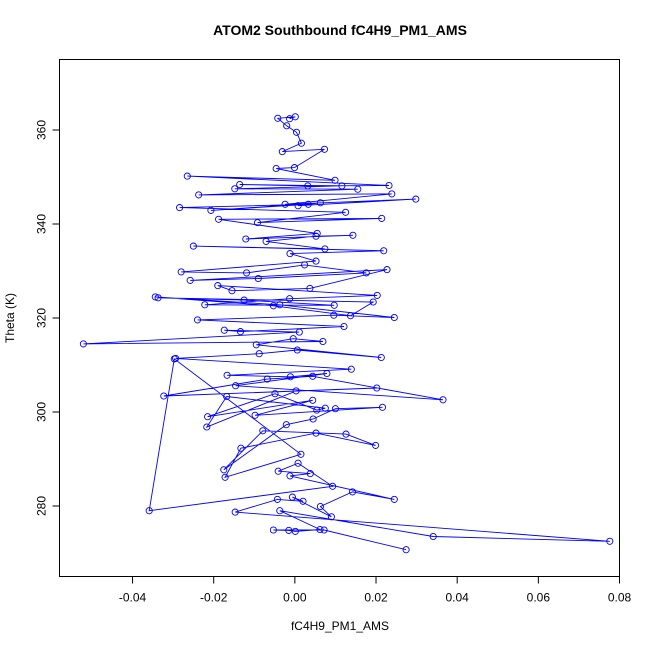  I want to click on x-tick-label: 0.02, so click(376, 598).